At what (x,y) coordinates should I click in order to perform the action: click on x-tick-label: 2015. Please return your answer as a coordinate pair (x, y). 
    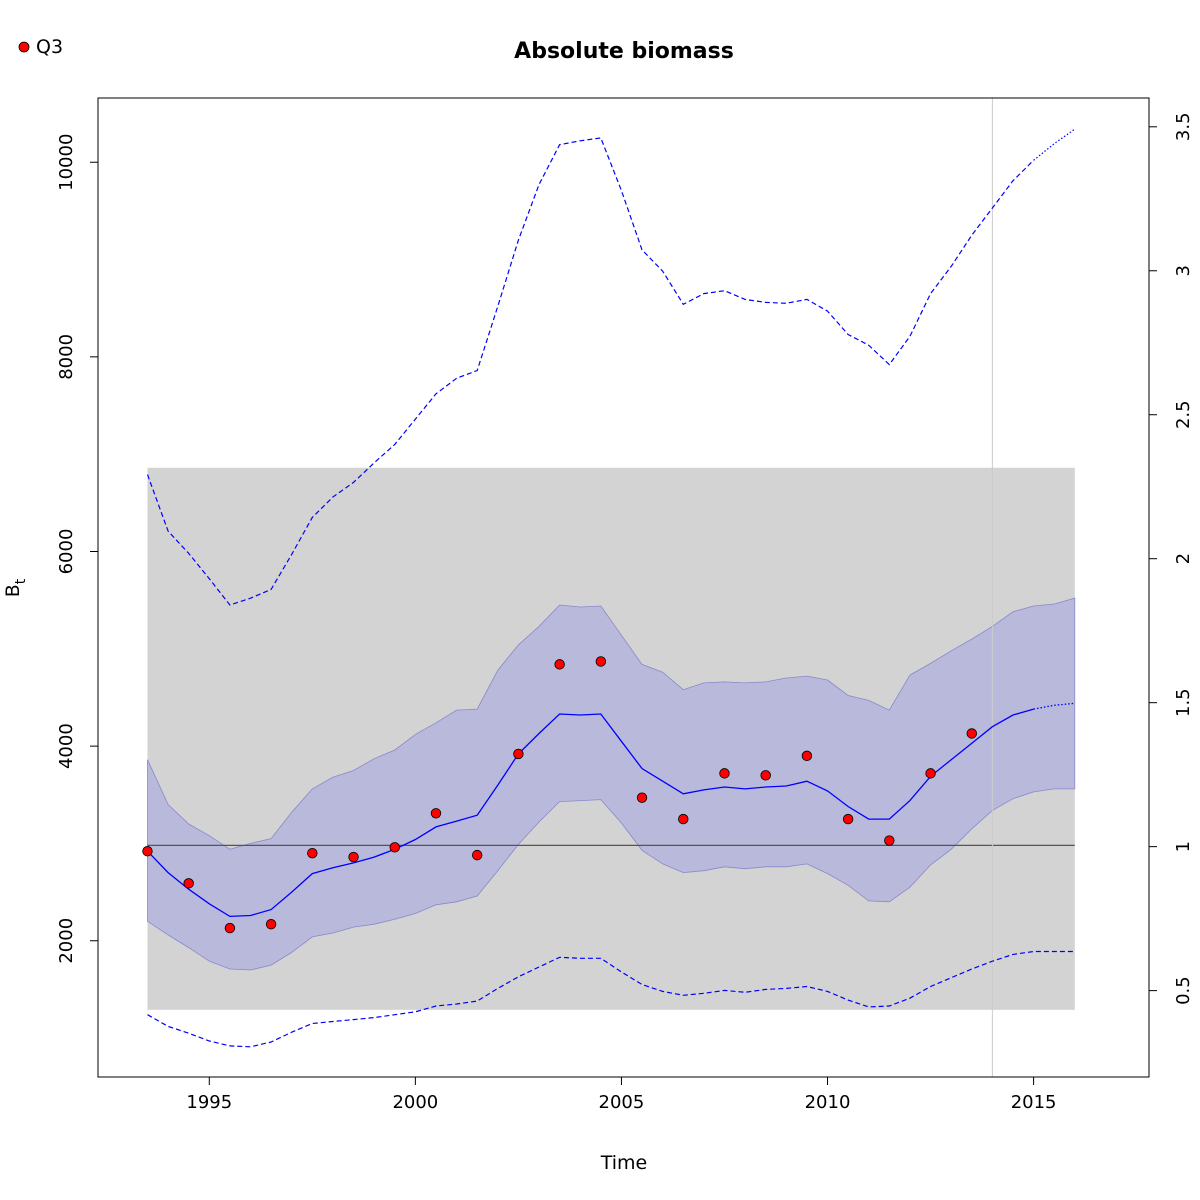
    Looking at the image, I should click on (1034, 1102).